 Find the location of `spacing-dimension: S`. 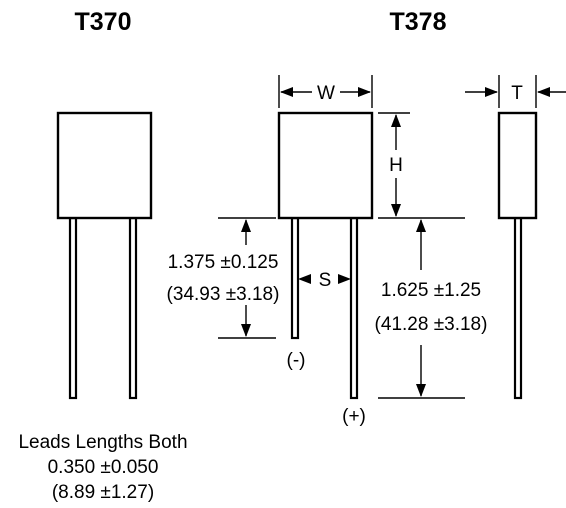

spacing-dimension: S is located at coordinates (324, 280).